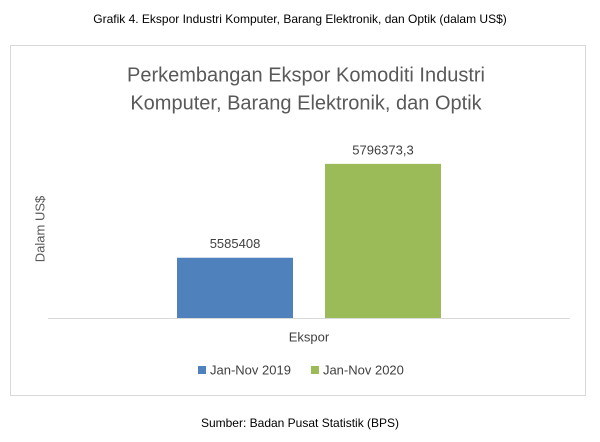  What do you see at coordinates (306, 103) in the screenshot?
I see `chart-title: Komputer, Barang Elektronik, dan Optik` at bounding box center [306, 103].